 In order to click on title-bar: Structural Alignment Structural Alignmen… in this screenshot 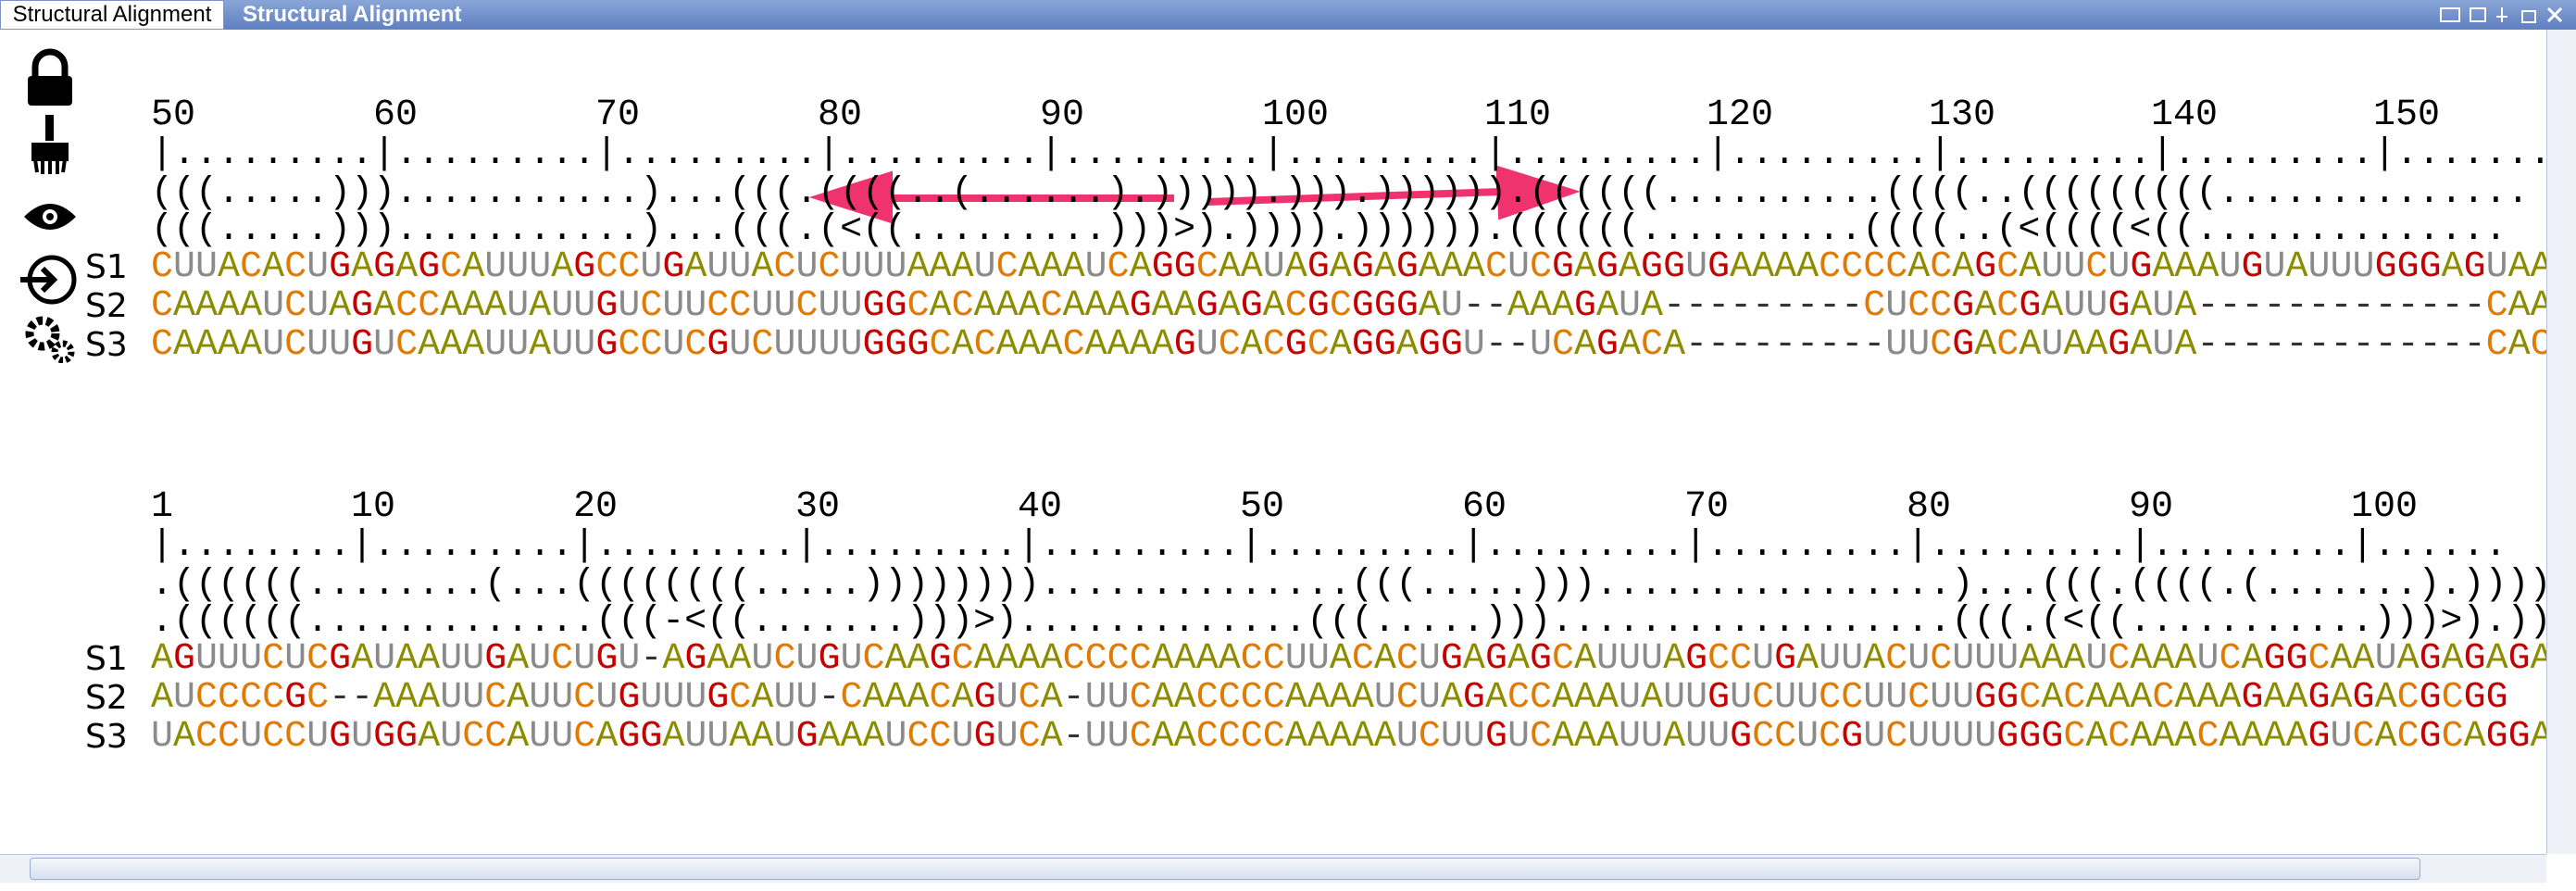, I will do `click(1288, 15)`.